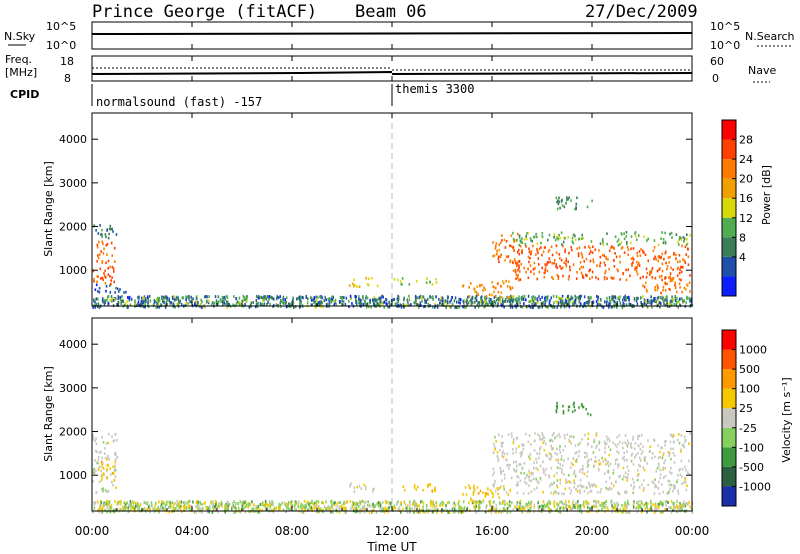 This screenshot has height=554, width=800. Describe the element at coordinates (399, 36) in the screenshot. I see `noise-panel: N.Sky 10^5 10^0 10^5 10^0 N.Search` at that location.